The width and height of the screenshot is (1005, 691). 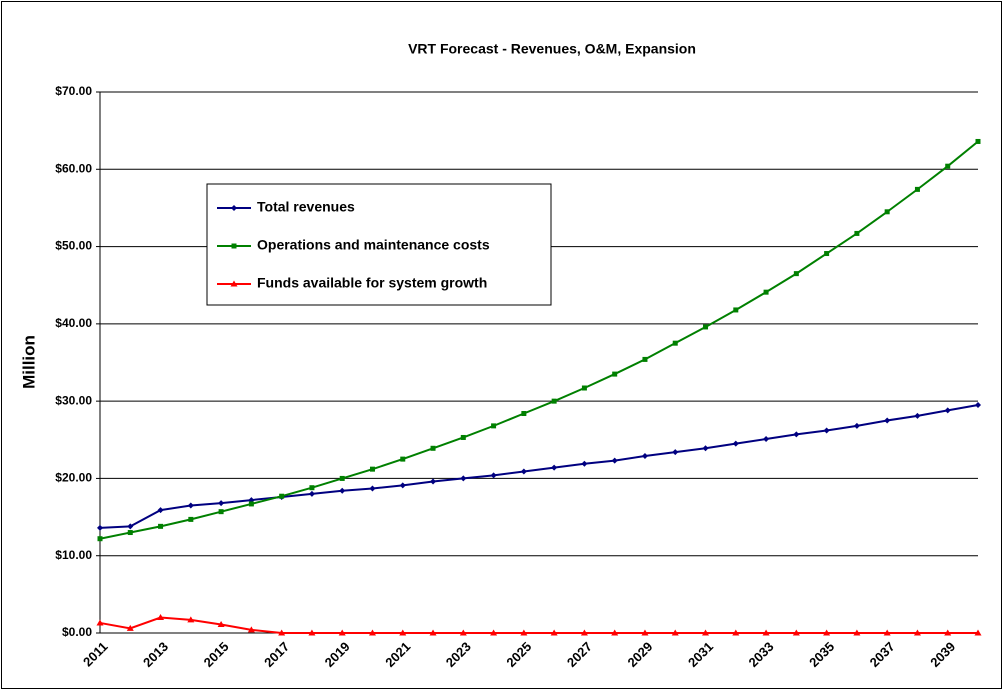 I want to click on y-tick-label: $10.00, so click(x=73, y=555).